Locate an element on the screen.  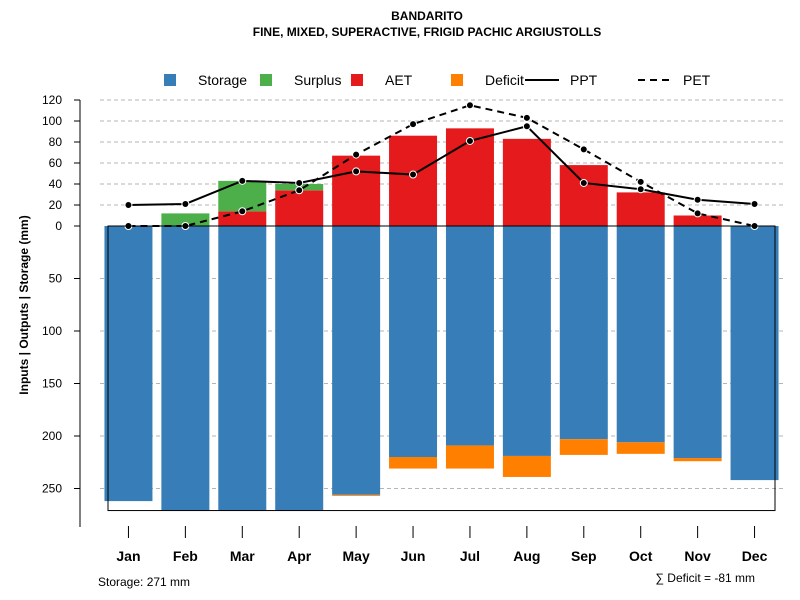
storage-bar-aug is located at coordinates (526, 341).